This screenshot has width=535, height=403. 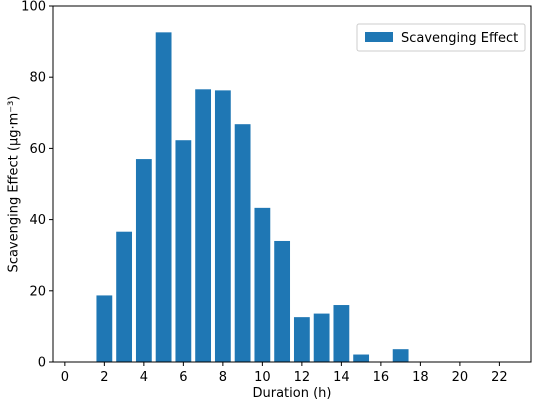 I want to click on y-axis-label: Scavenging Effect (μg·m⁻³), so click(x=14, y=184).